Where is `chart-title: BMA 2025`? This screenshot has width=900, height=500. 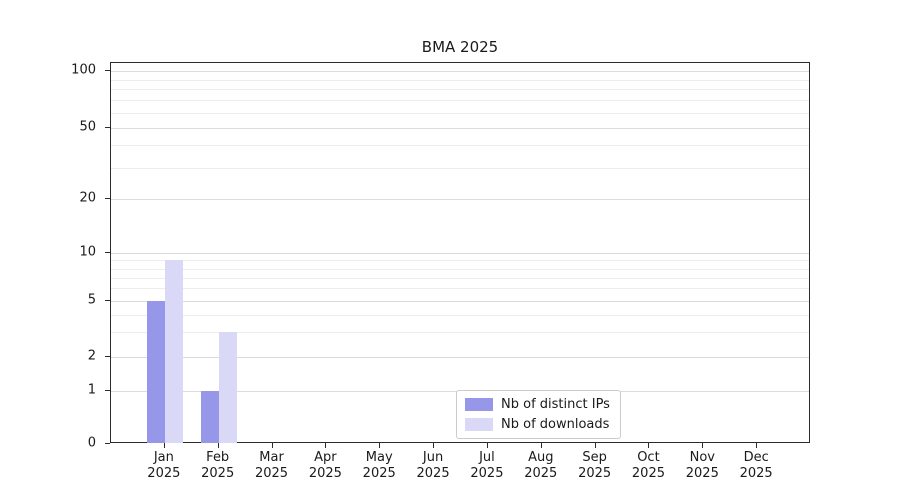 chart-title: BMA 2025 is located at coordinates (460, 47).